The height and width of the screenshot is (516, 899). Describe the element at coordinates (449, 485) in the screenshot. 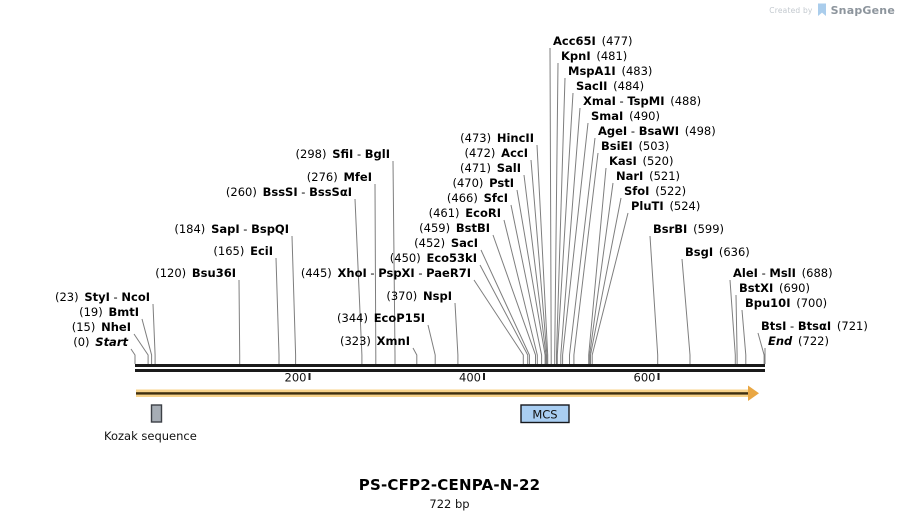

I see `plasmid-title: PS-CFP2-CENPA-N-22` at that location.